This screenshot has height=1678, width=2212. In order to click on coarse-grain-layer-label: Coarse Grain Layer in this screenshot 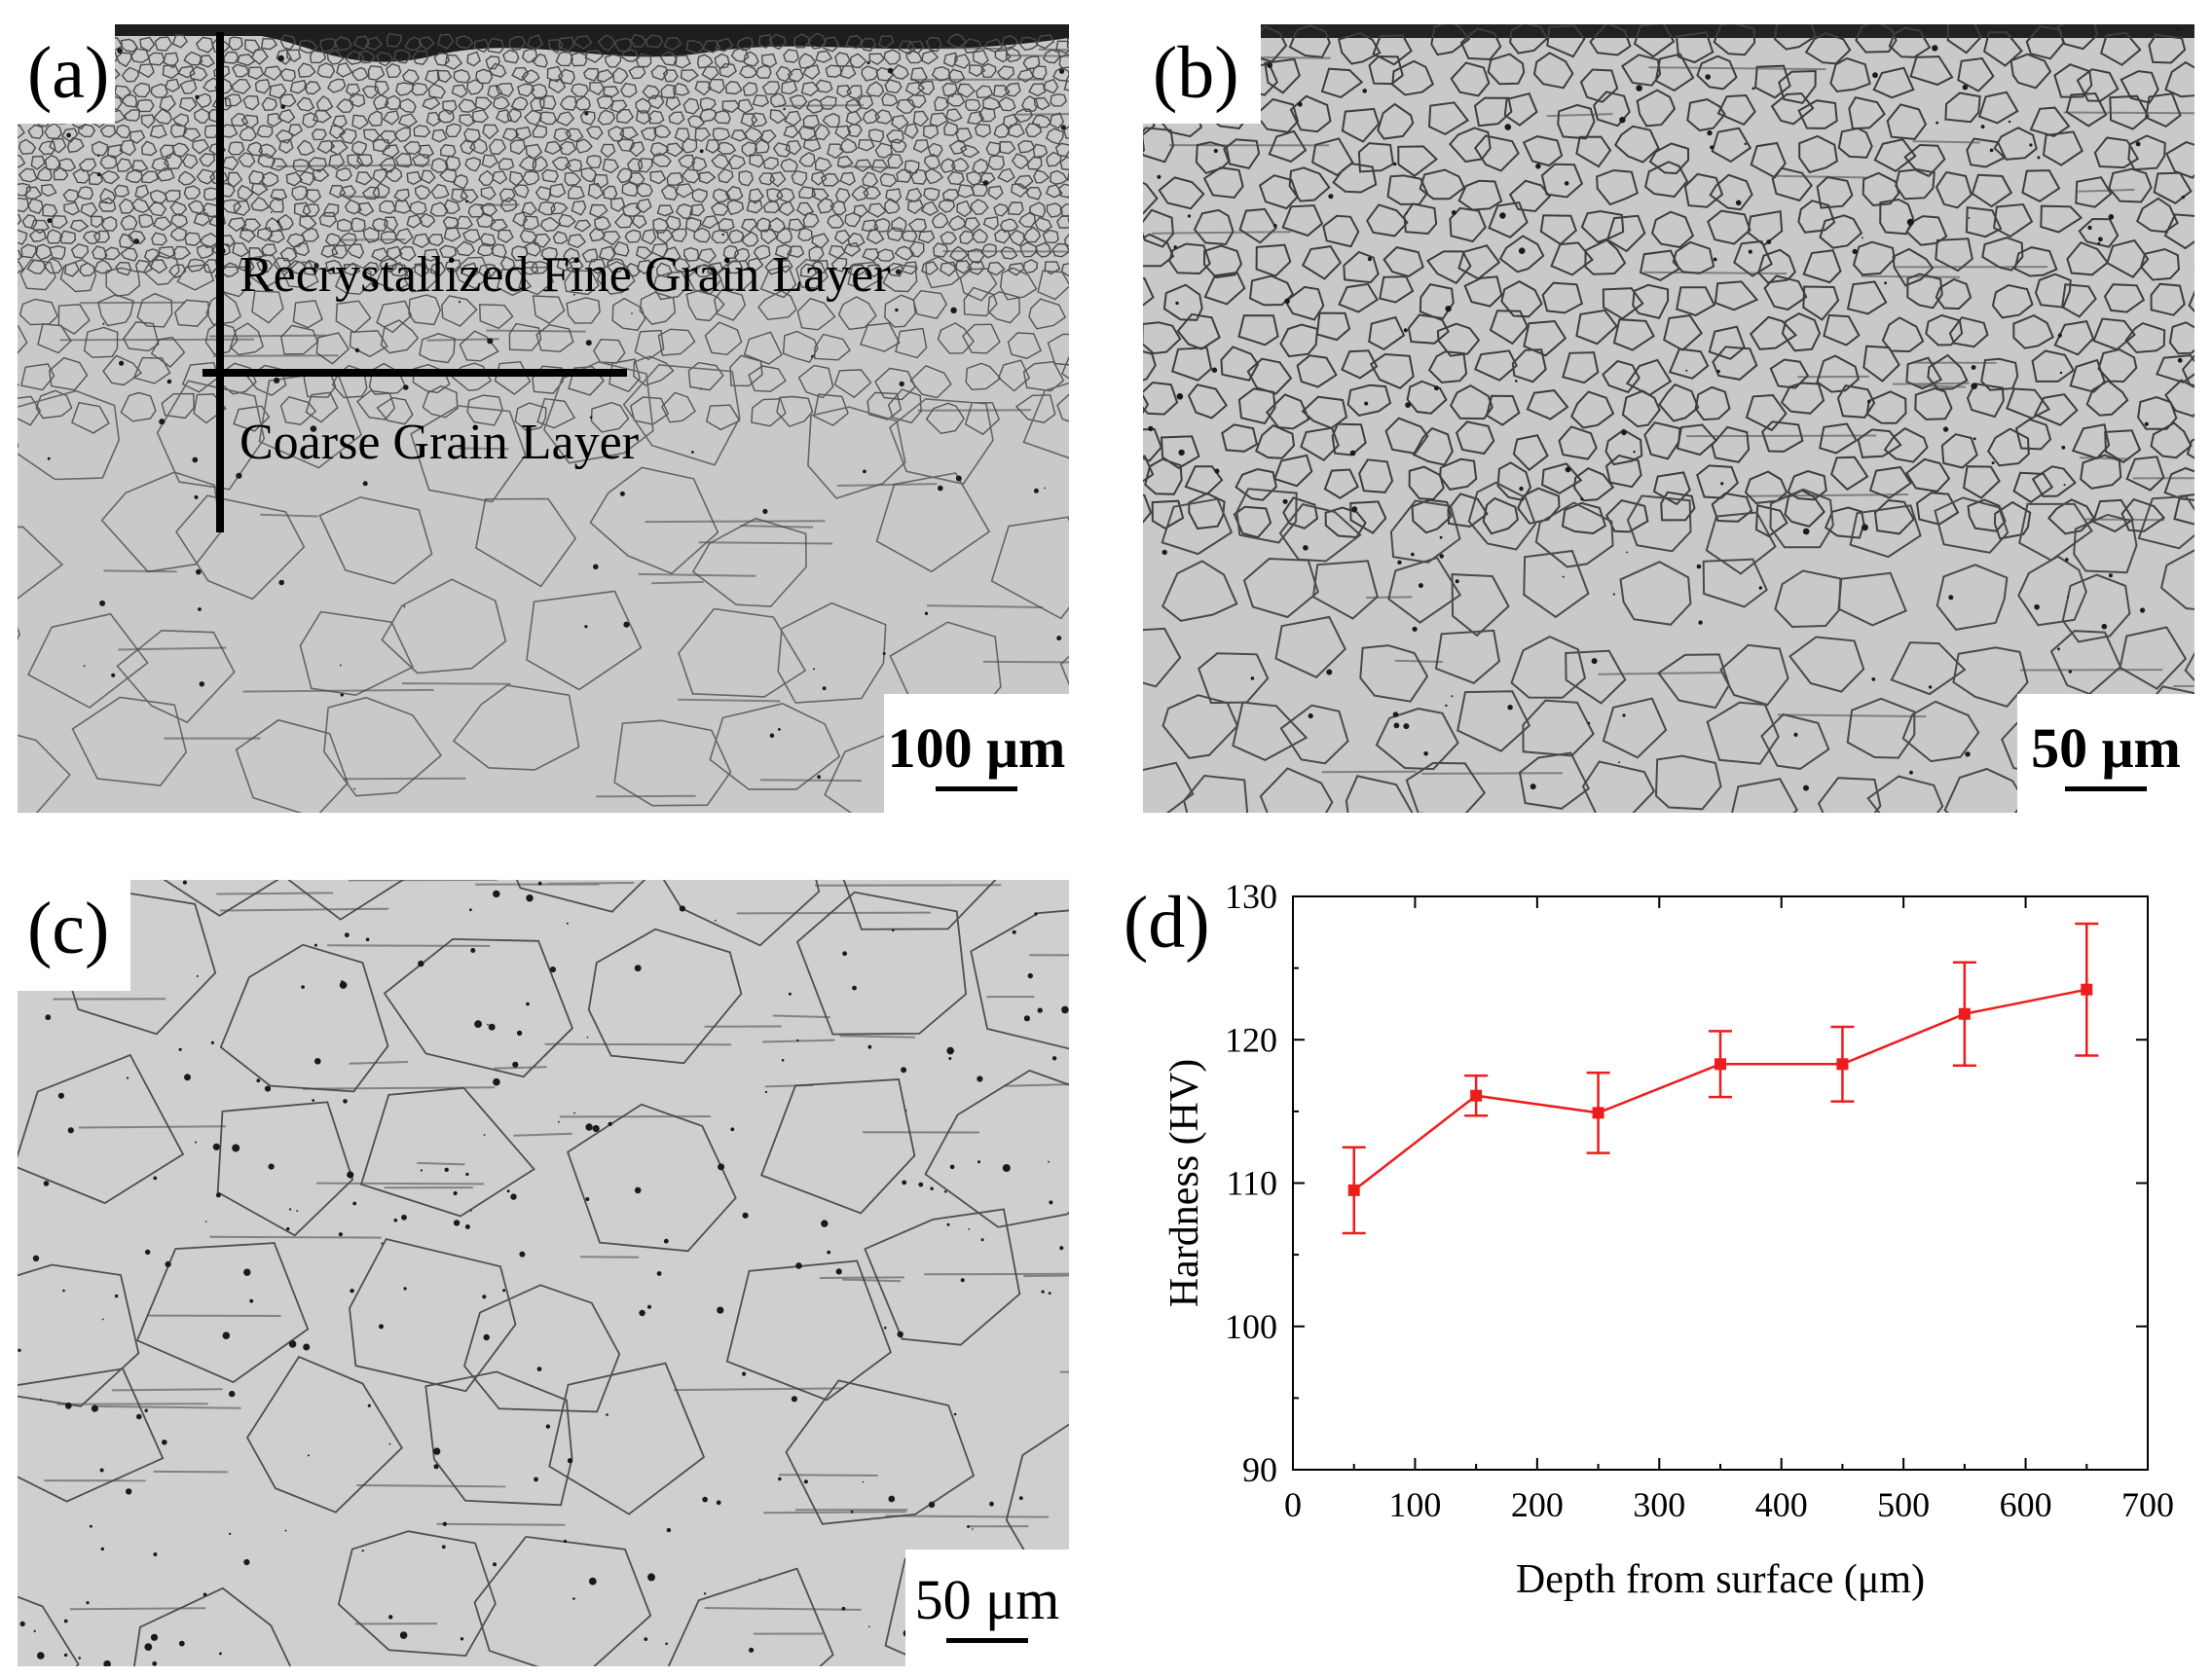, I will do `click(440, 443)`.